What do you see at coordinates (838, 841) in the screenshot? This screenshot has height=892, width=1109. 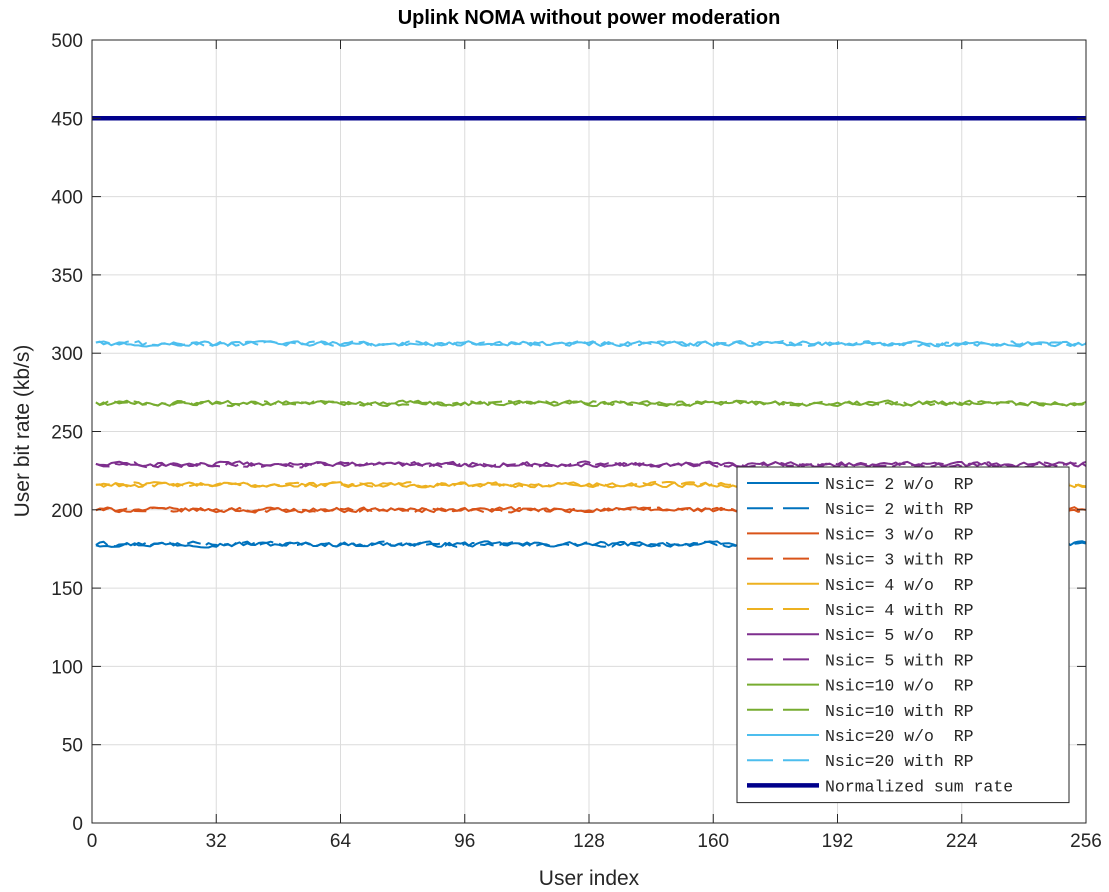 I see `x-tick-label: 192` at bounding box center [838, 841].